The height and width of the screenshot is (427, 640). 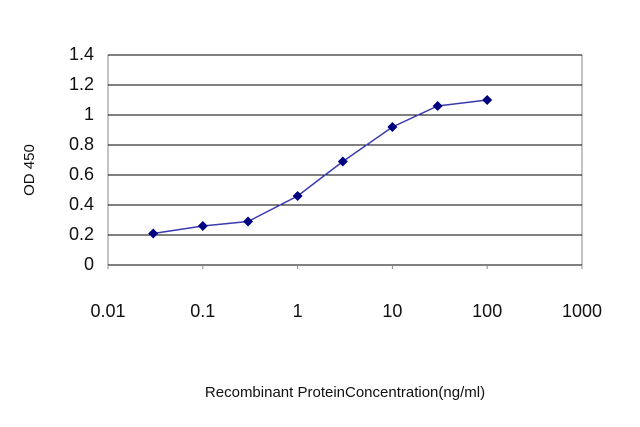 I want to click on y-tick-label: 0.8, so click(x=81, y=144).